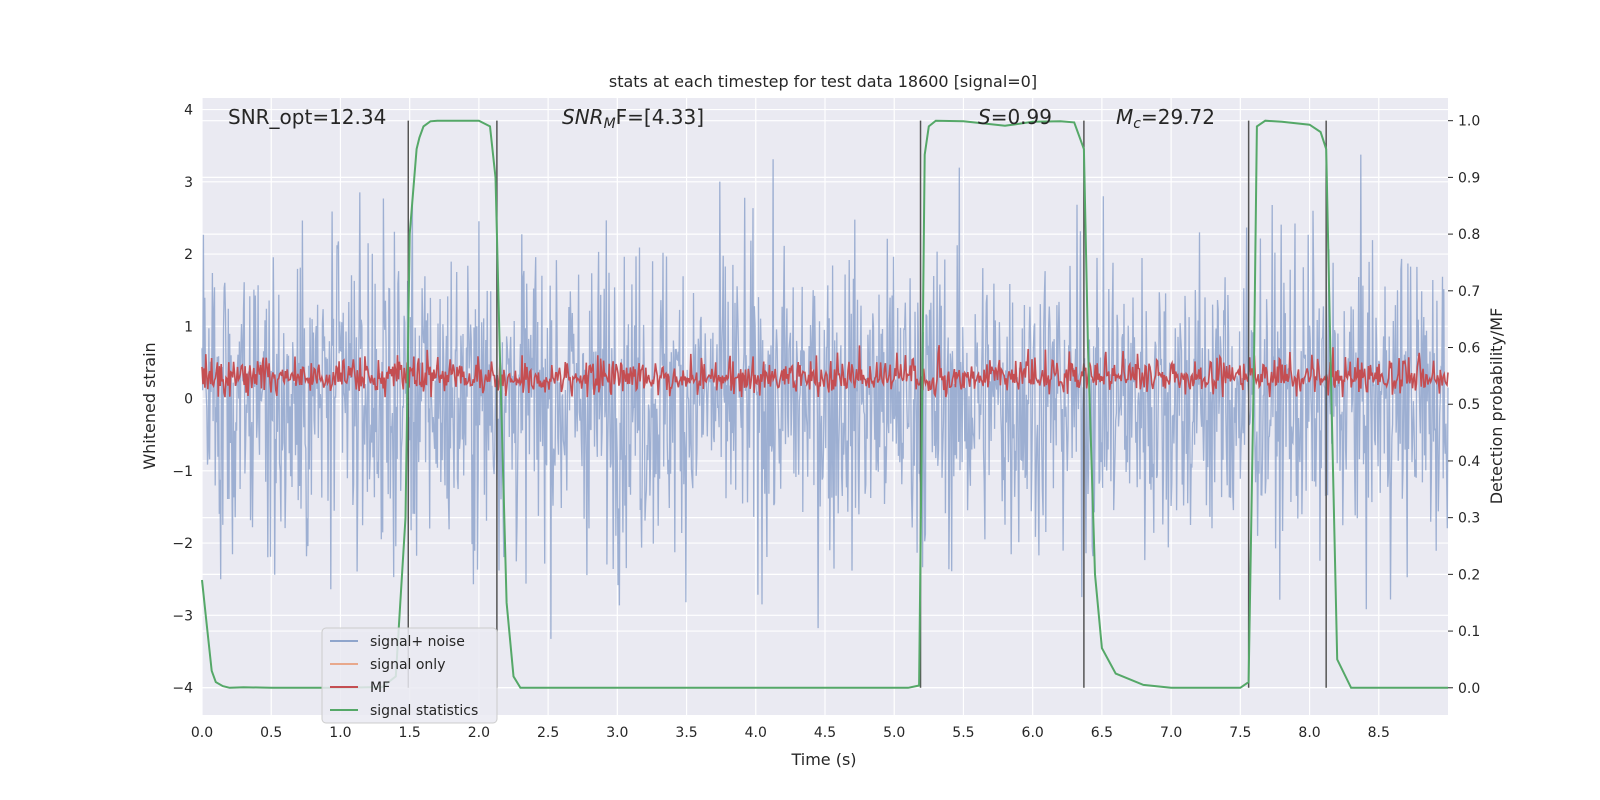 Image resolution: width=1600 pixels, height=800 pixels. What do you see at coordinates (188, 255) in the screenshot?
I see `y-left-tick-label: 2` at bounding box center [188, 255].